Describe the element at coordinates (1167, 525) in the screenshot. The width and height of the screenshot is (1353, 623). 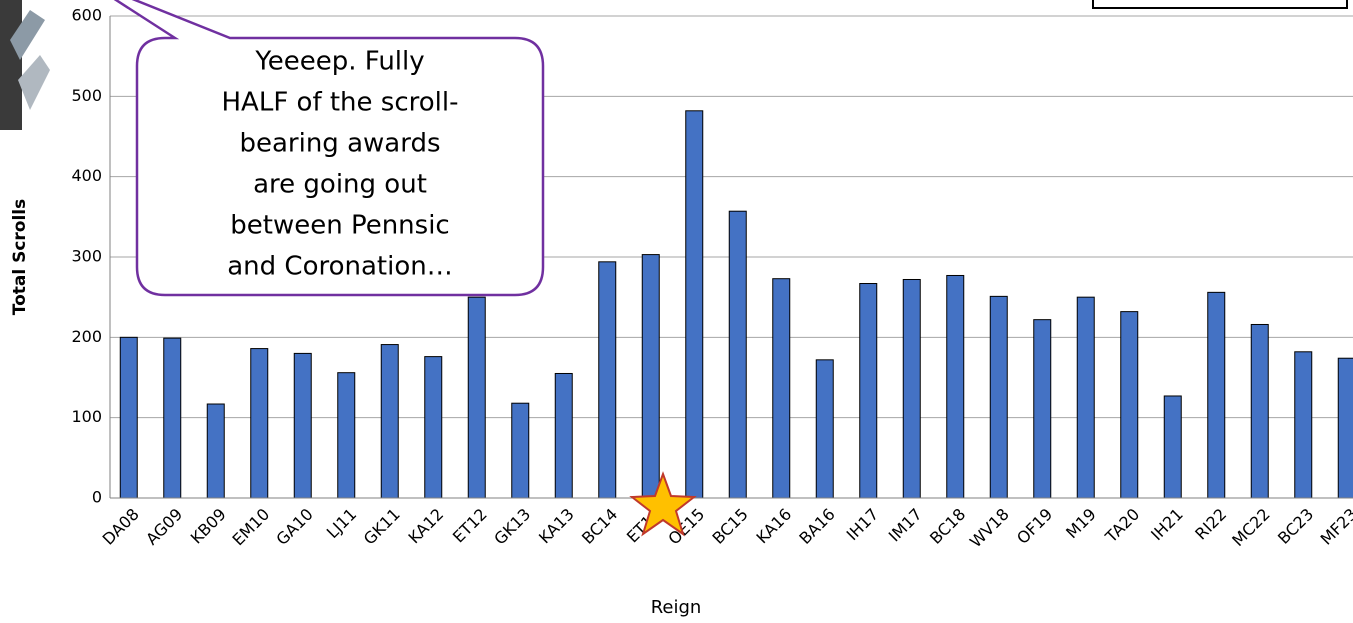
I see `x-tick-label: IH21` at that location.